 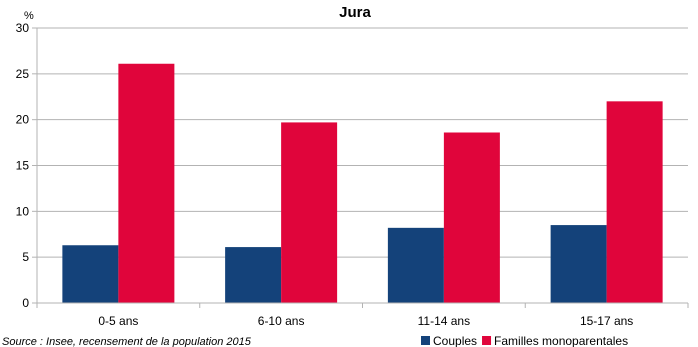 I want to click on x-tick-label: 6-10 ans, so click(x=281, y=321).